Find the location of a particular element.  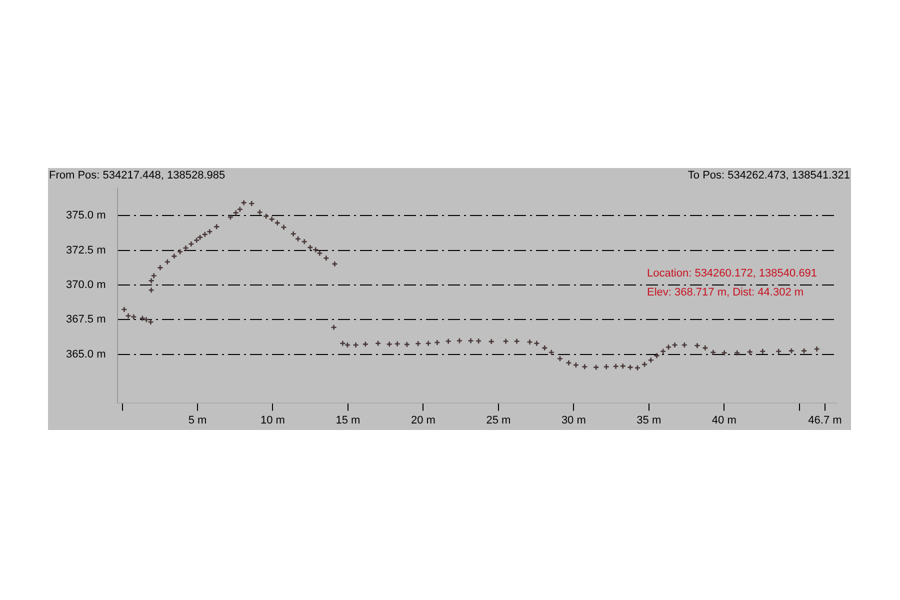

annotation: Location: 534260.172, 138540.691 is located at coordinates (732, 274).